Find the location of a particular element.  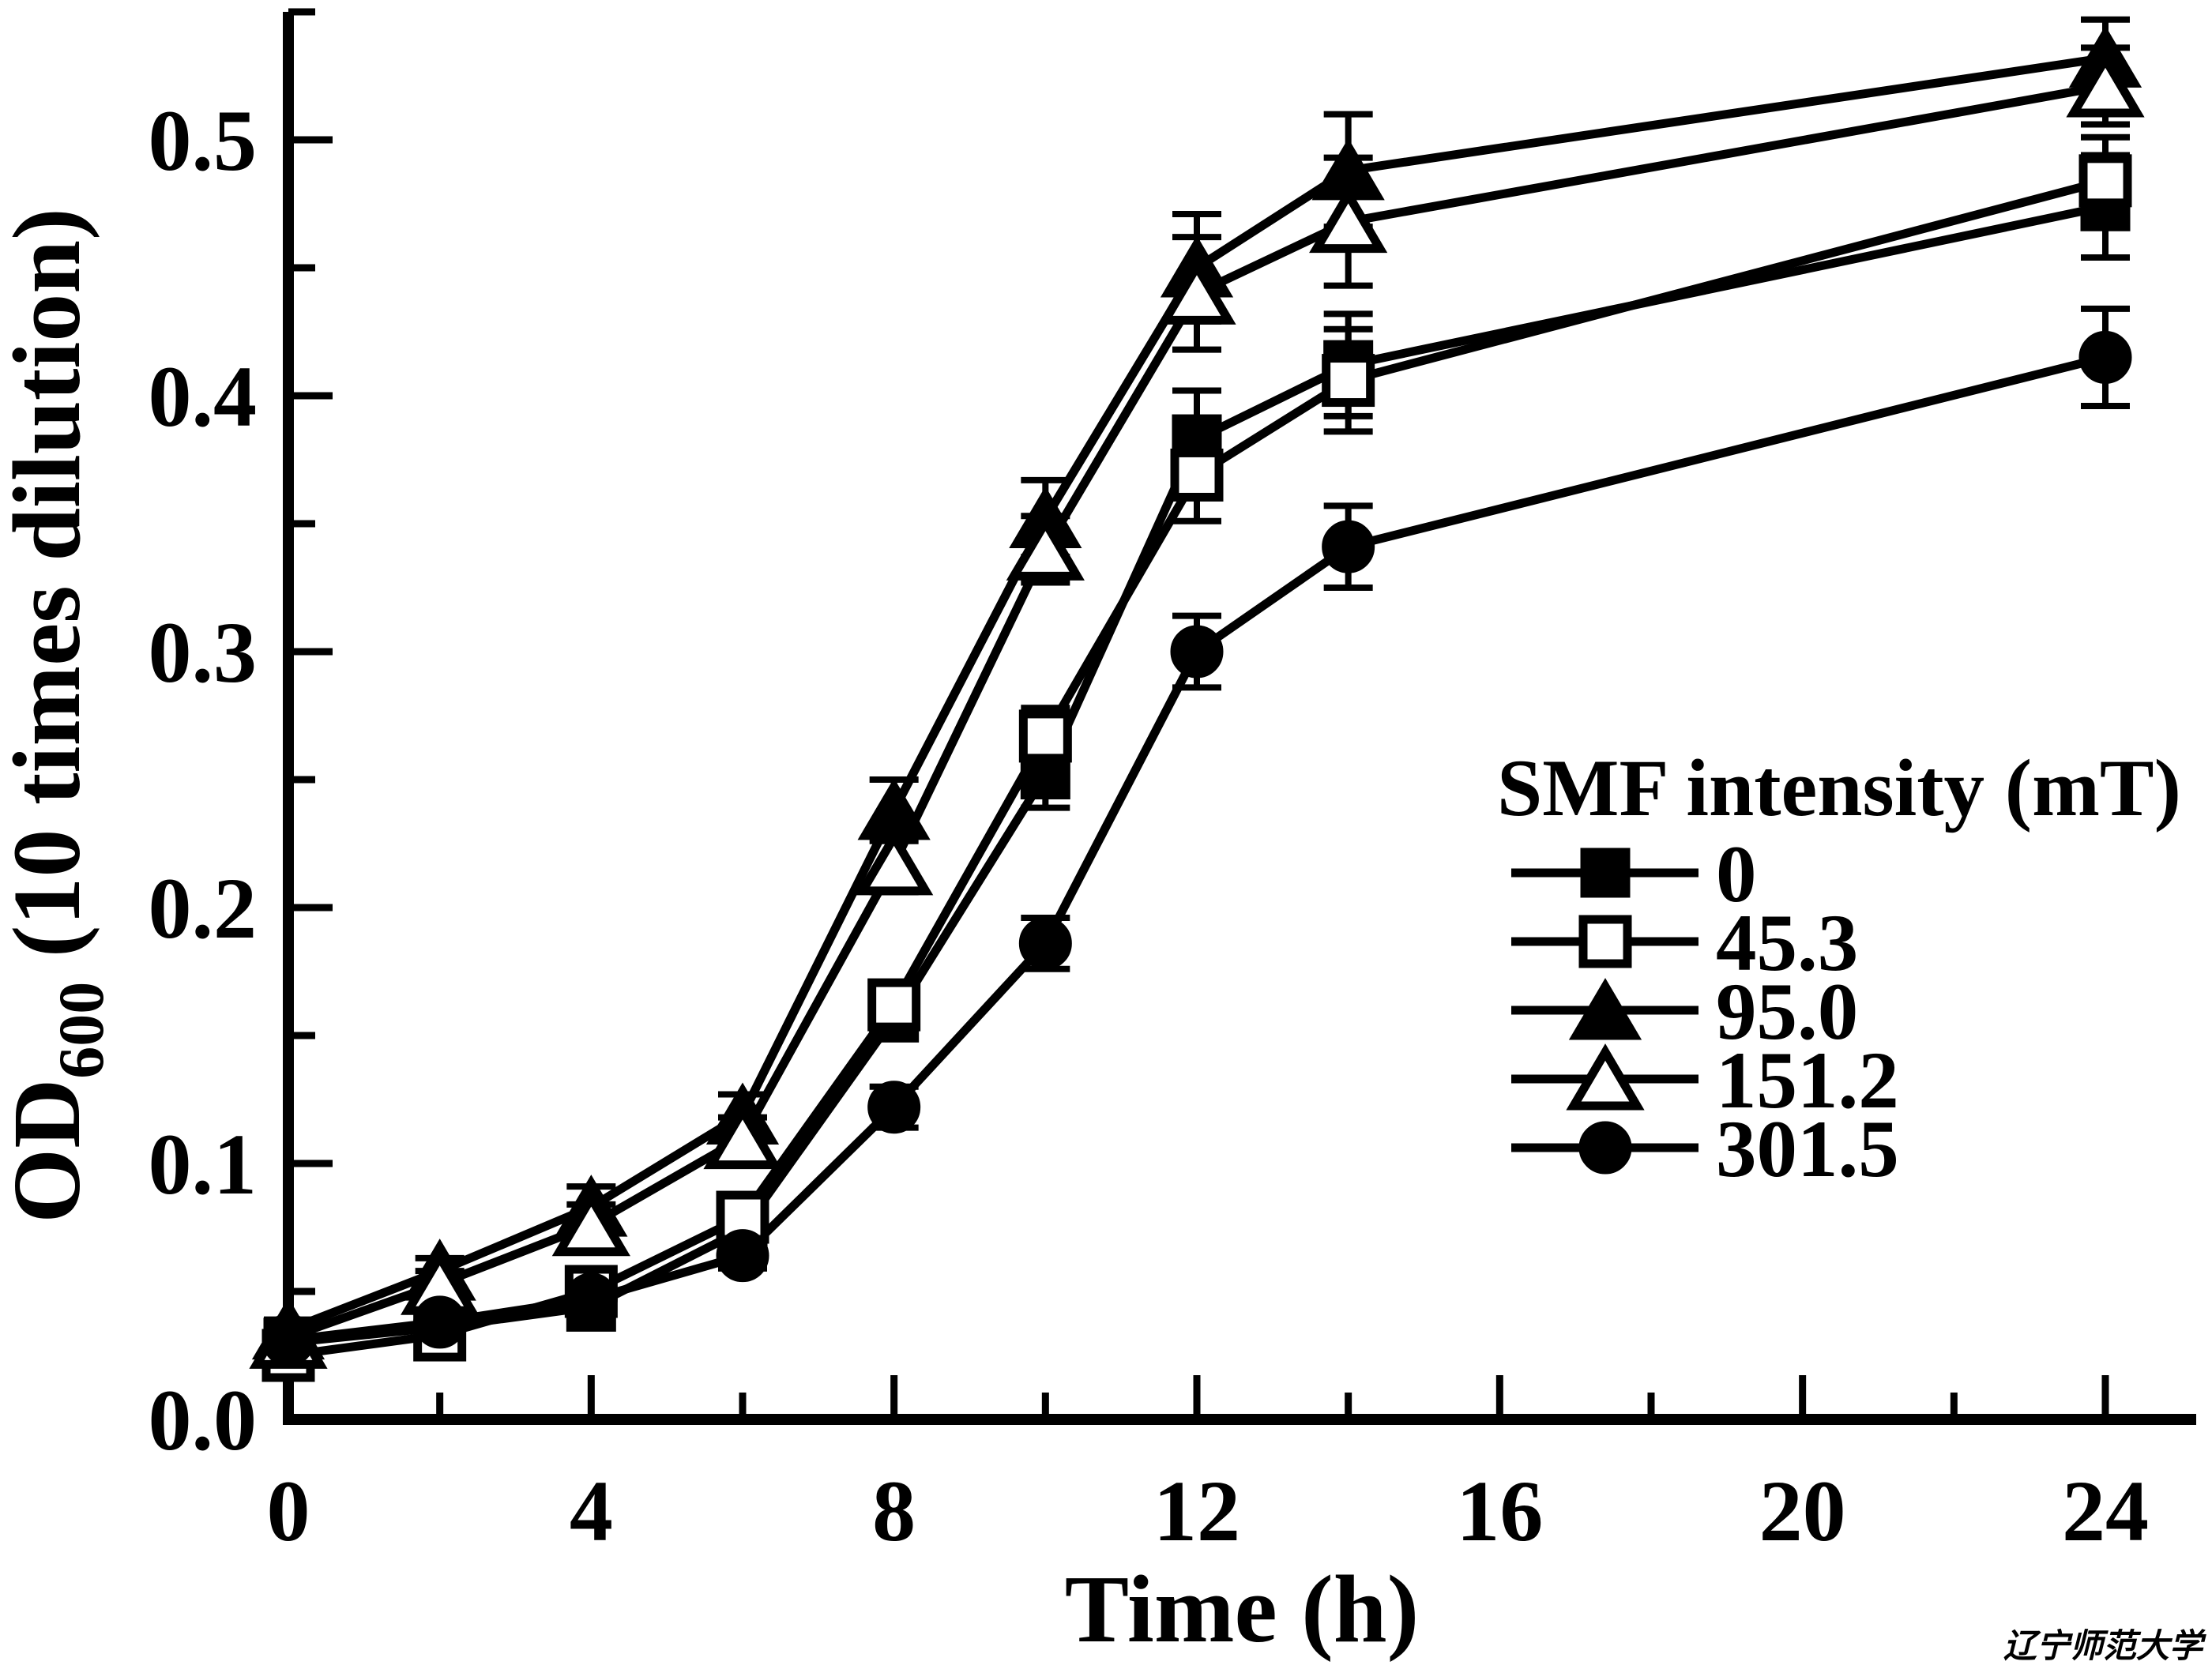

x-tick-label: 24 is located at coordinates (2105, 1511).